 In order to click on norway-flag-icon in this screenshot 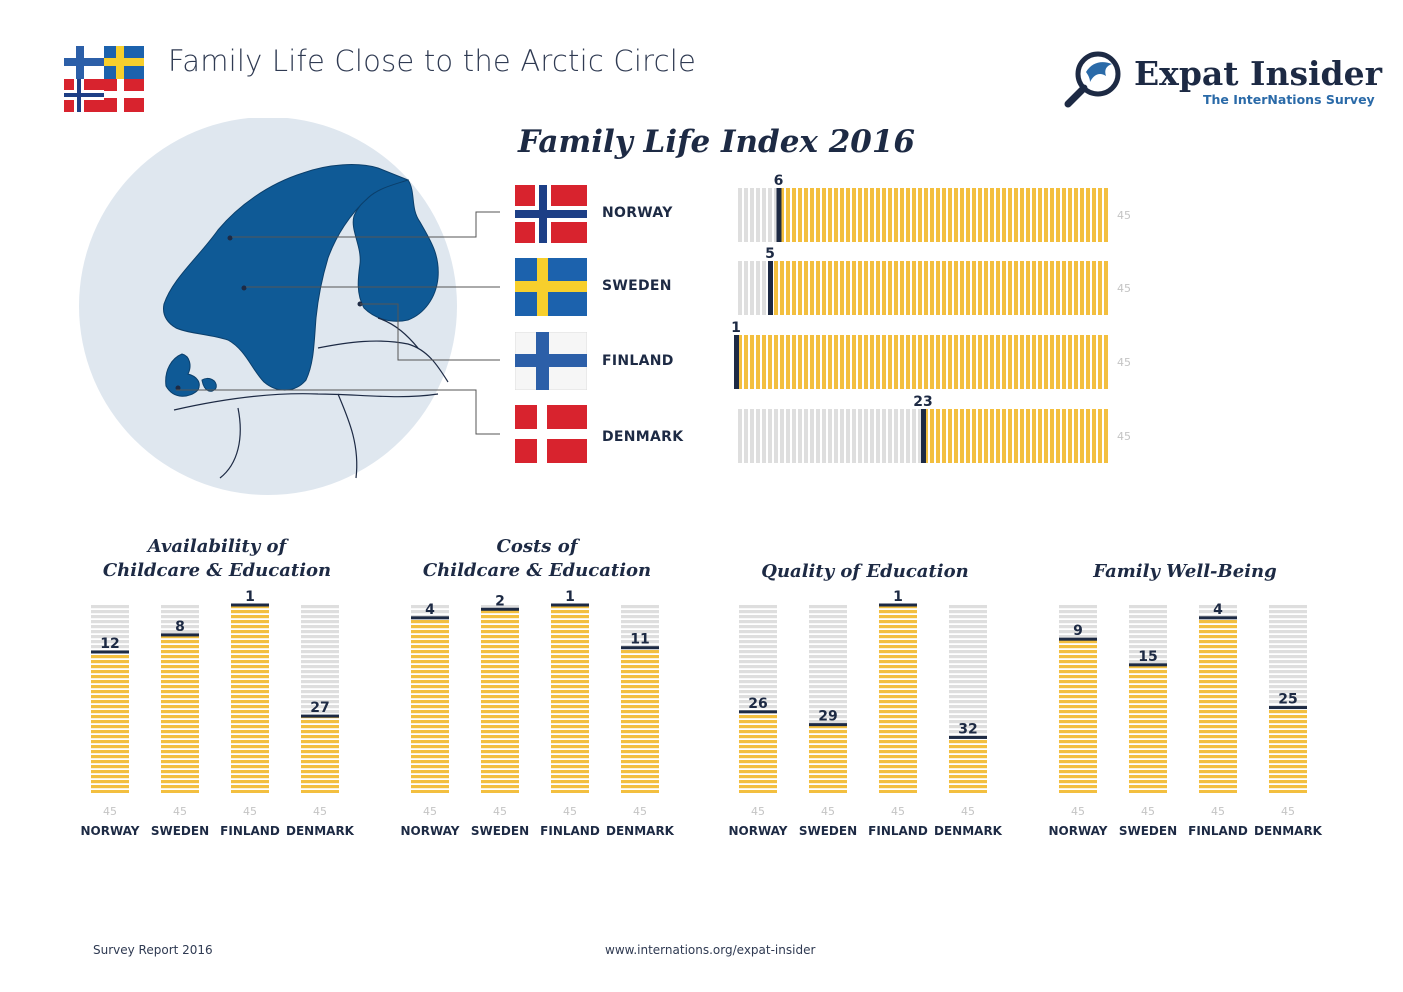, I will do `click(551, 214)`.